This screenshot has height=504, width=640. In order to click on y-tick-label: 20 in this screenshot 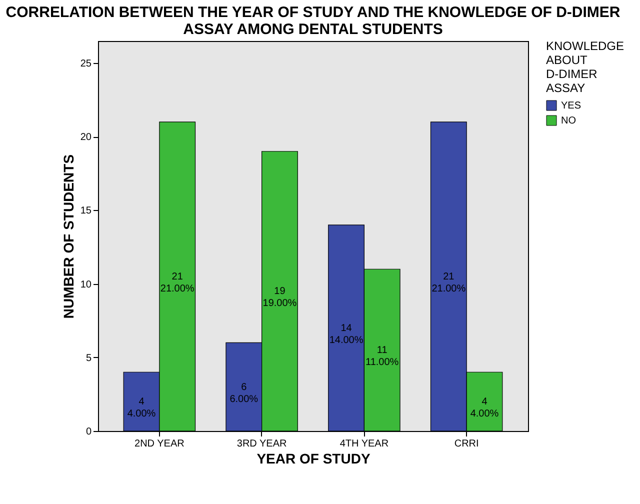, I will do `click(86, 138)`.